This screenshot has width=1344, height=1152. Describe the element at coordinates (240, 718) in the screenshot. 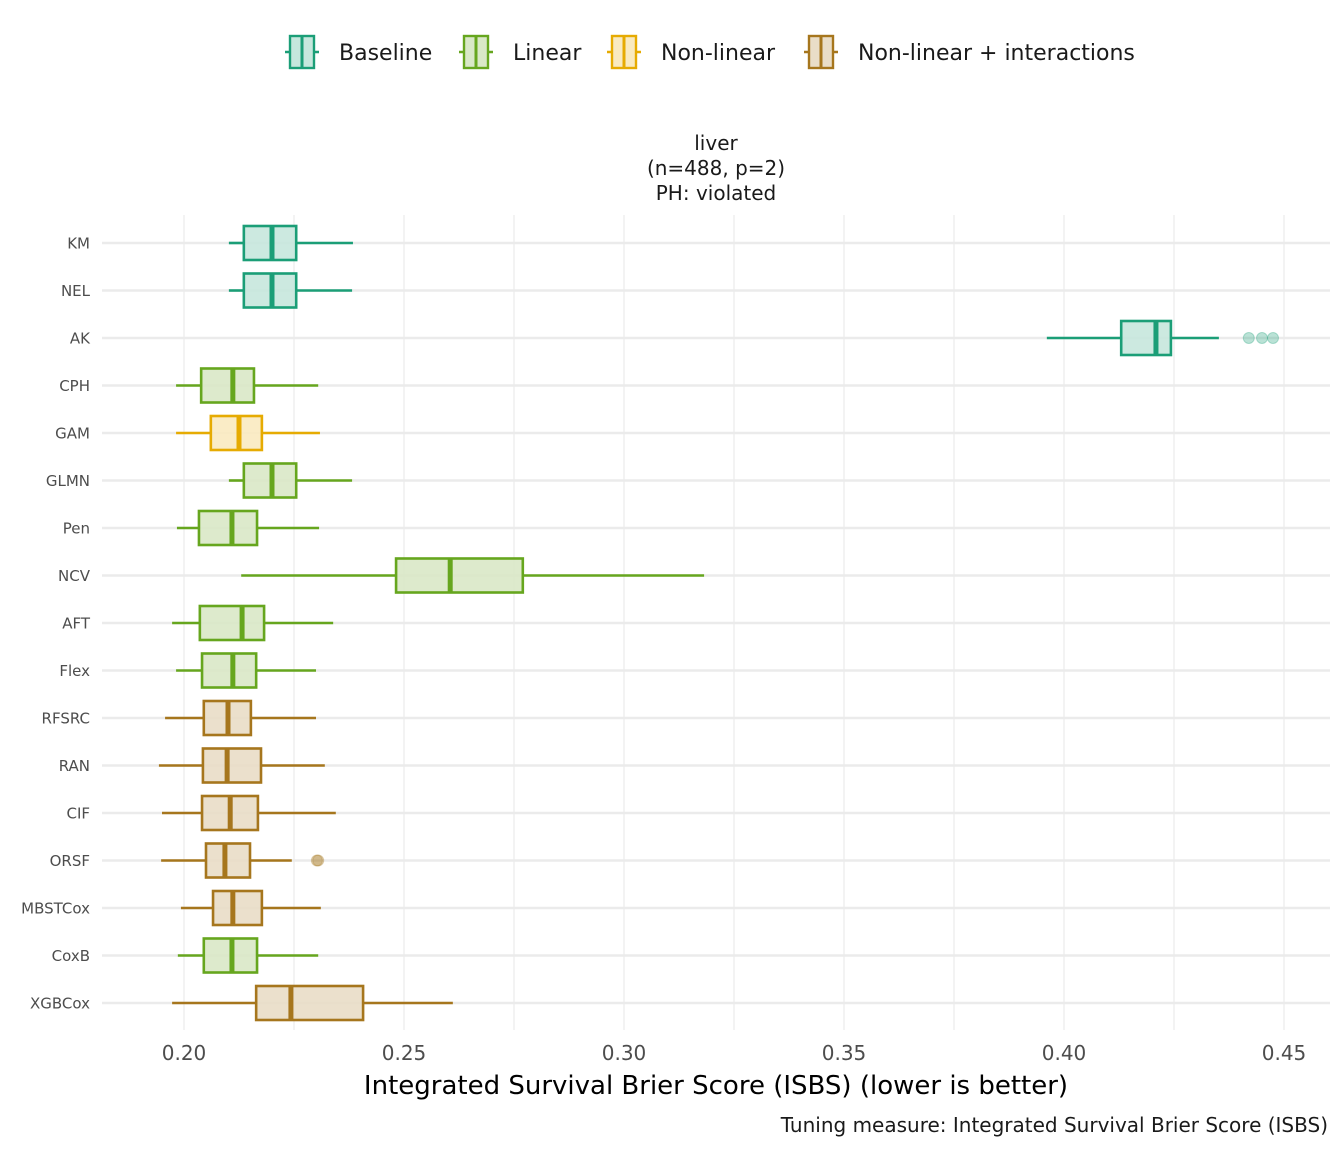

I see `box-rfsrc` at that location.